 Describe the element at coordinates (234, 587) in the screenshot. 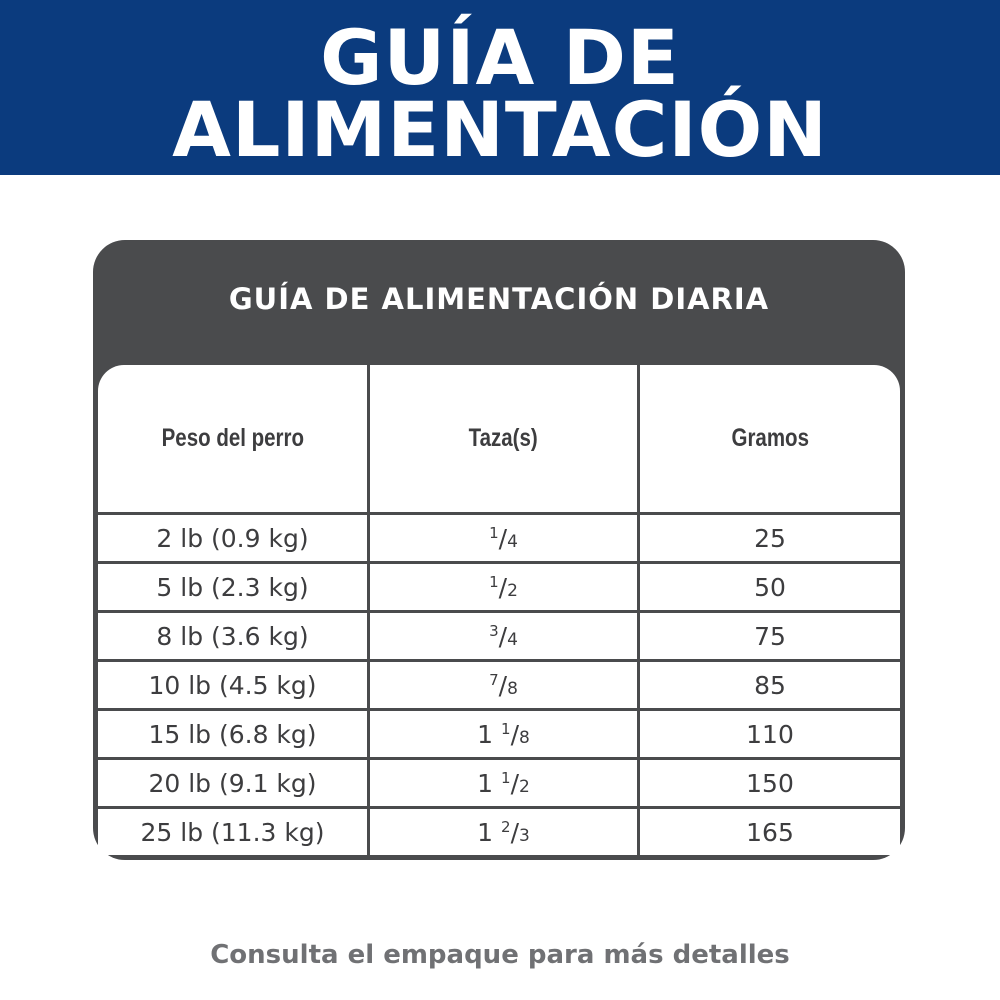

I see `weight-cell: 5 lb (2.3 kg)` at that location.